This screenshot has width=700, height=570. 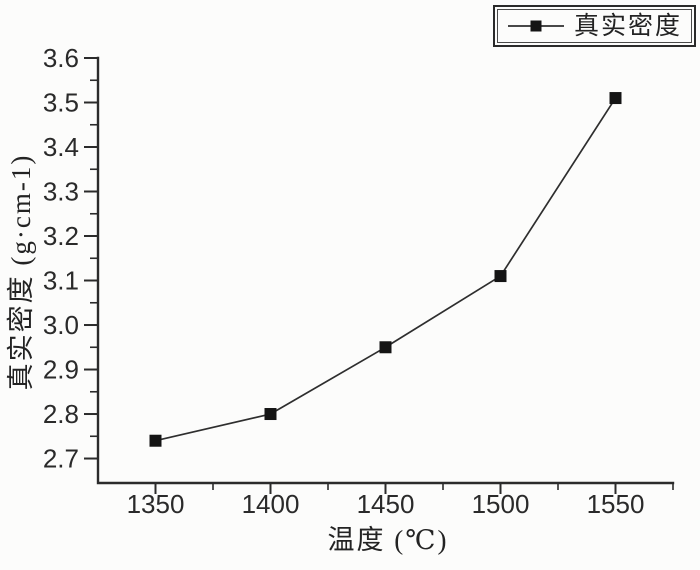 What do you see at coordinates (61, 414) in the screenshot?
I see `y-tick-label: 2.8` at bounding box center [61, 414].